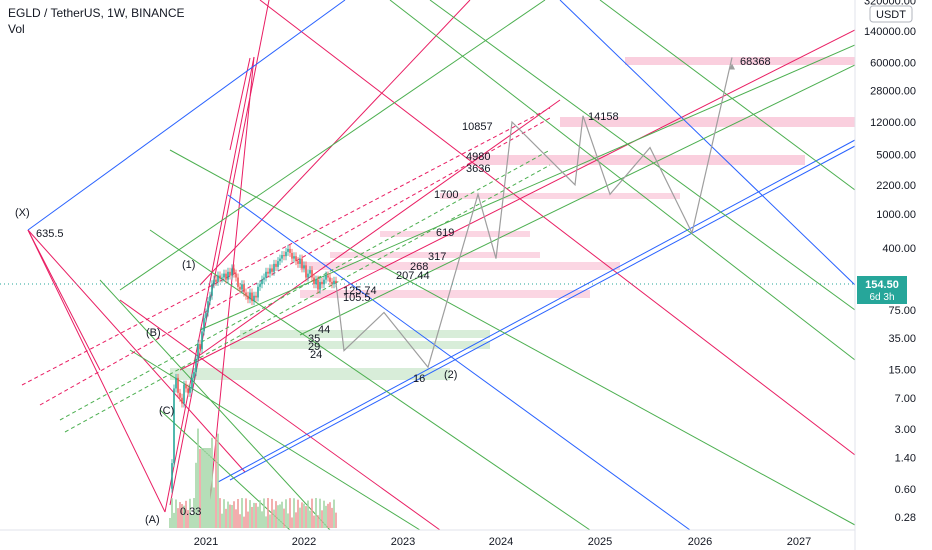 The image size is (932, 550). What do you see at coordinates (314, 347) in the screenshot?
I see `level-label-16: 29` at bounding box center [314, 347].